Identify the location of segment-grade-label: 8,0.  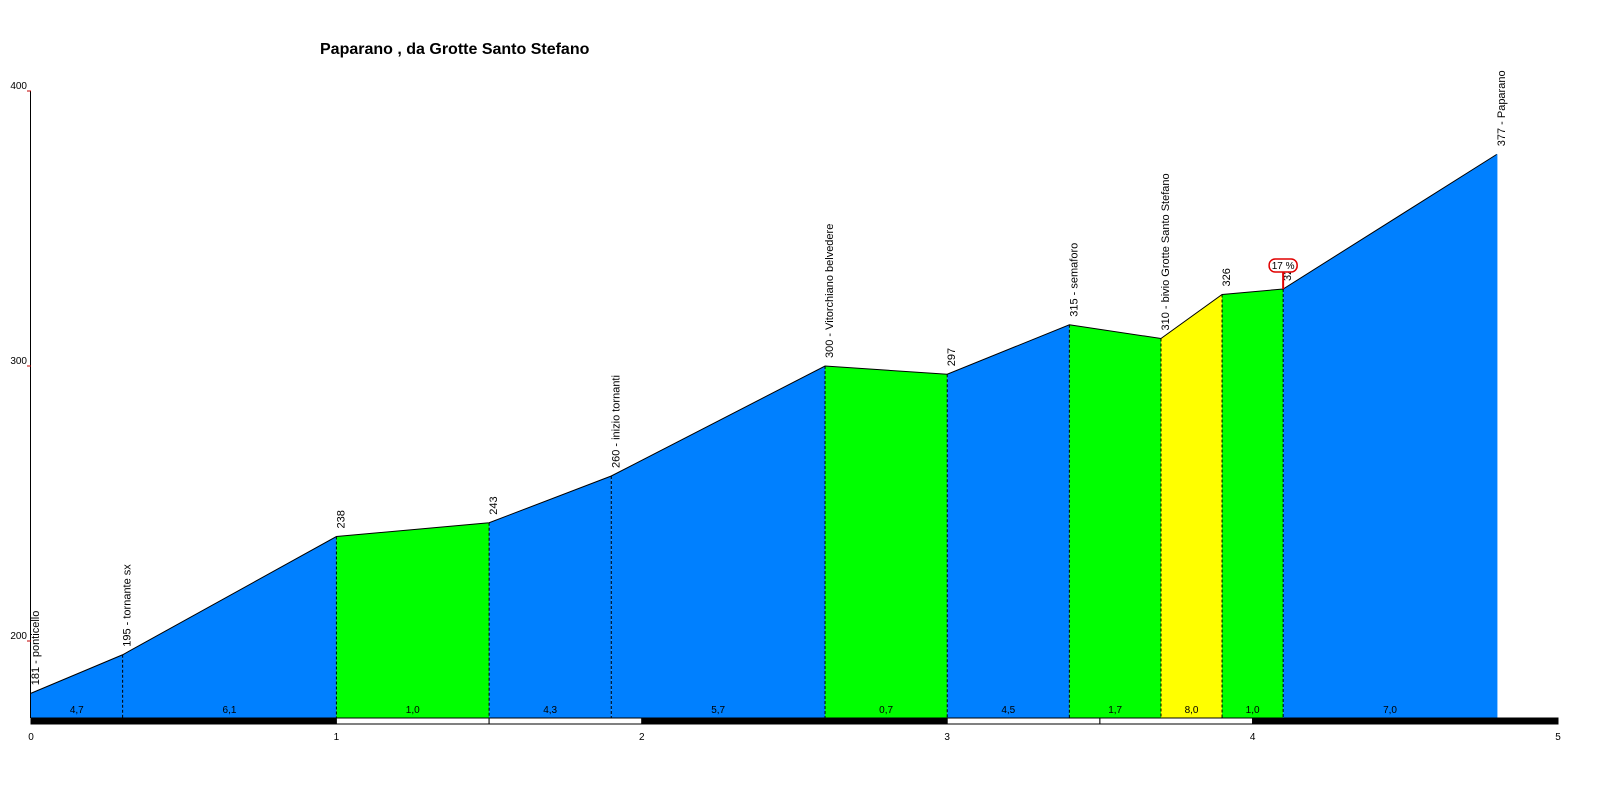
(1192, 710).